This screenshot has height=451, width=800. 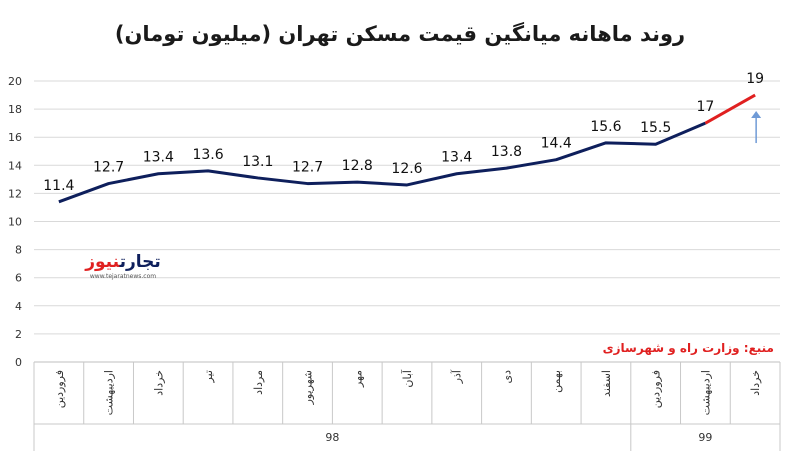 I want to click on group-label: 99, so click(x=705, y=437).